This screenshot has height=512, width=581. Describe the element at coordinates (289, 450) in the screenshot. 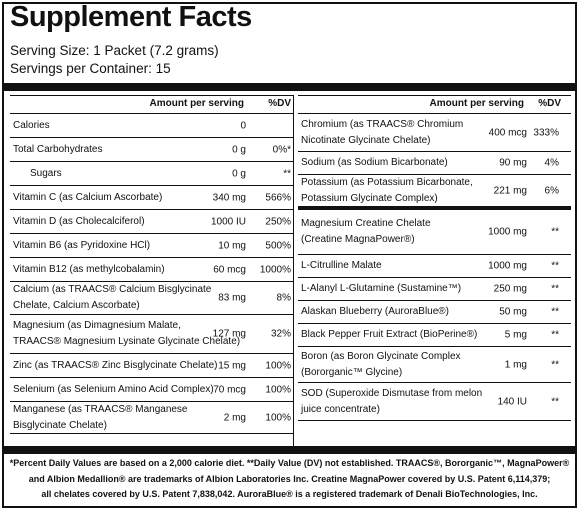

I see `thick-divider-bottom` at that location.